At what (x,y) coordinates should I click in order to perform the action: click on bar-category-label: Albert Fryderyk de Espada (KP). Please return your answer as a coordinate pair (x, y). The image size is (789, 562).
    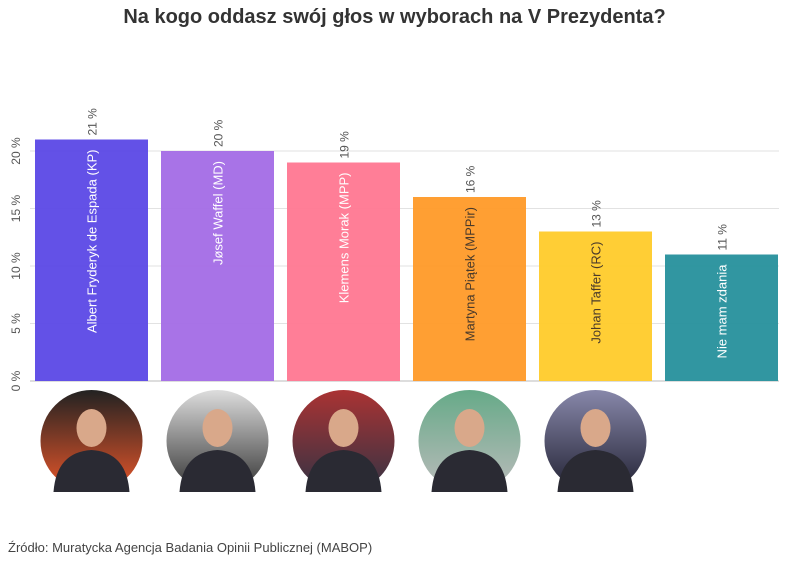
    Looking at the image, I should click on (92, 242).